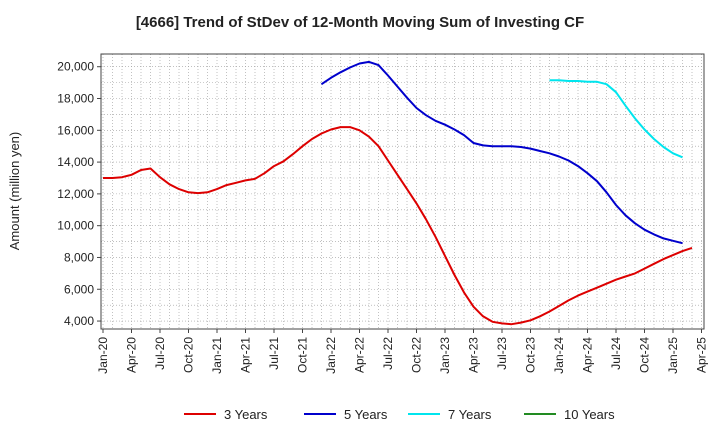  Describe the element at coordinates (75, 99) in the screenshot. I see `y-tick-label: 18,000` at that location.